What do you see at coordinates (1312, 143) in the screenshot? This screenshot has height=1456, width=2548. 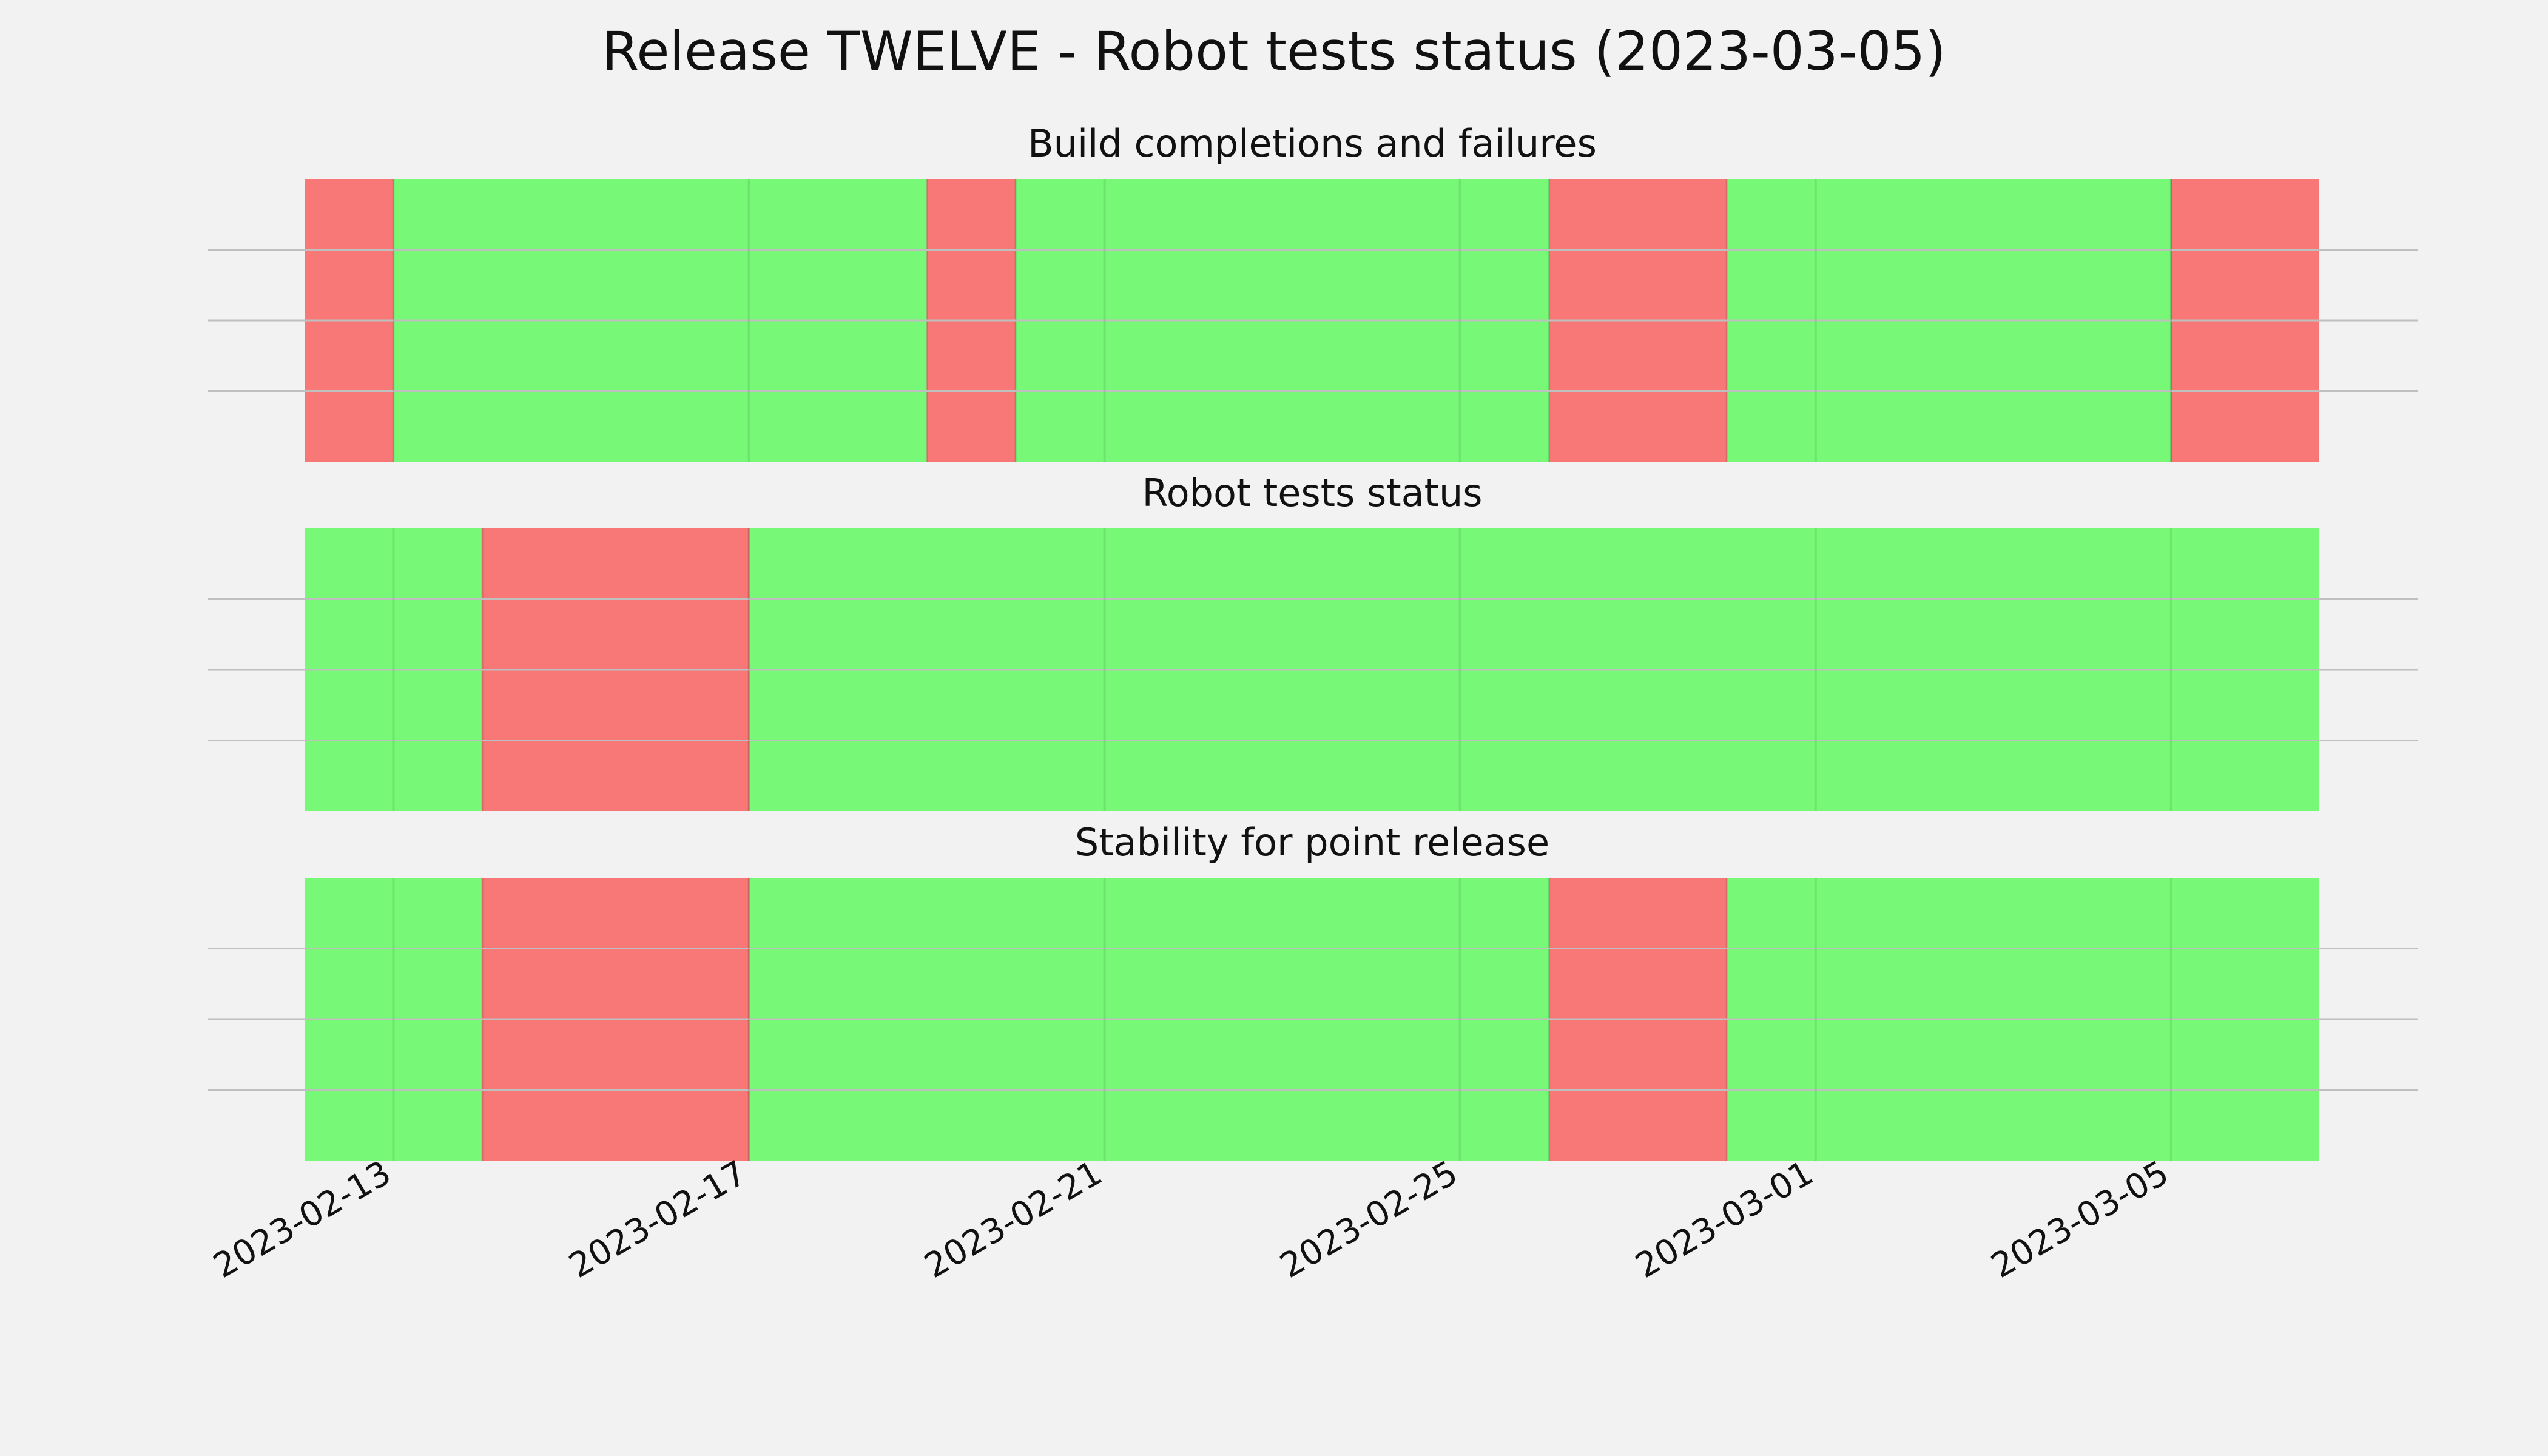 I see `panel-title: Build completions and failures` at bounding box center [1312, 143].